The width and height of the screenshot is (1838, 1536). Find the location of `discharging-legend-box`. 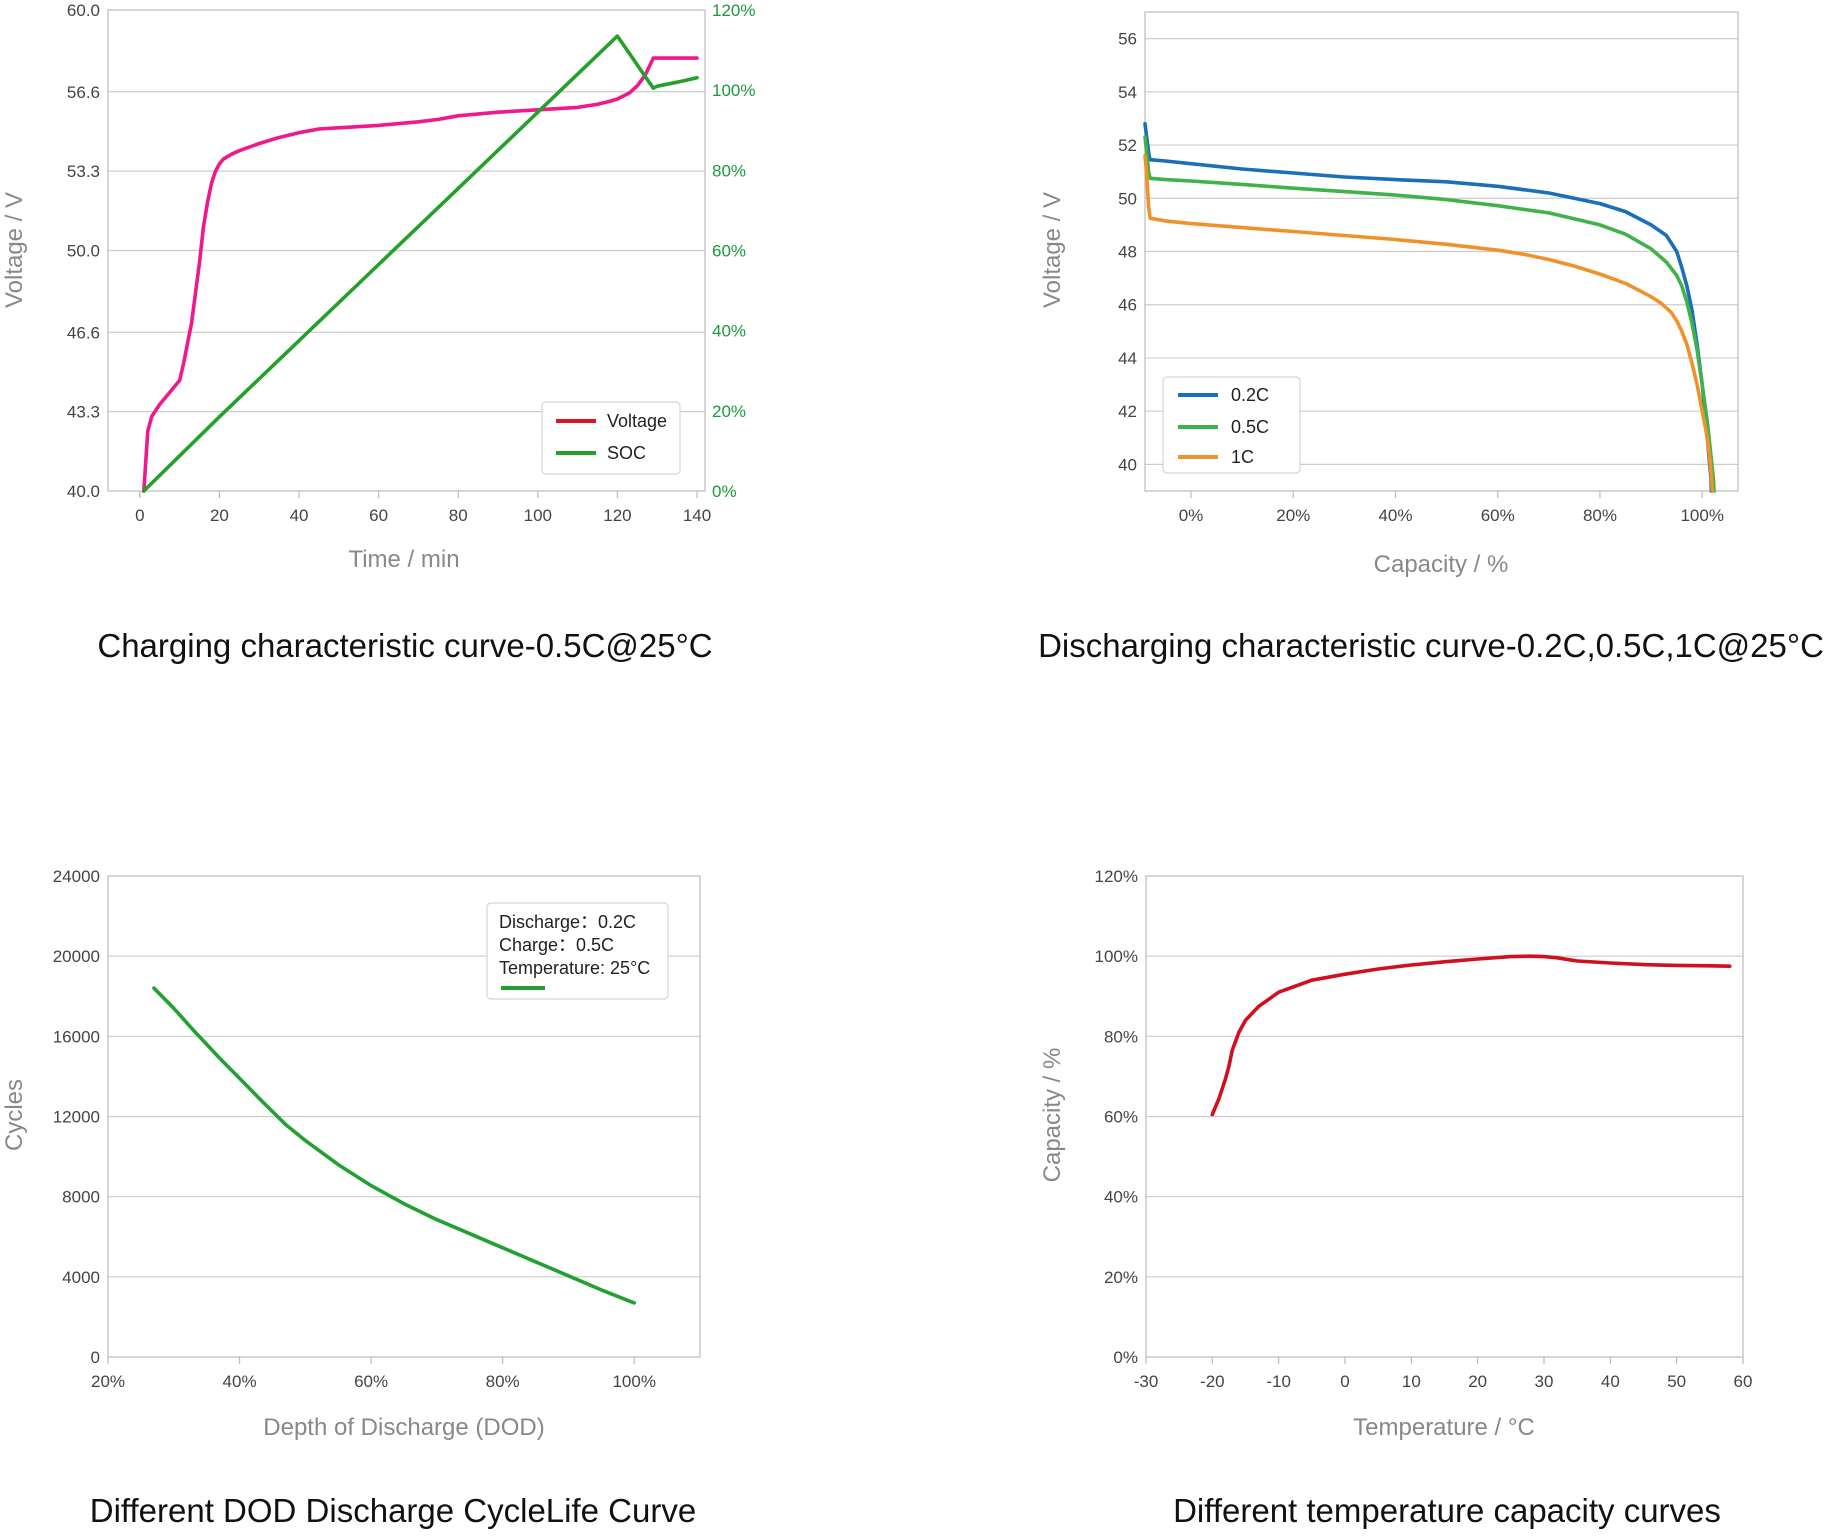

discharging-legend-box is located at coordinates (1231, 425).